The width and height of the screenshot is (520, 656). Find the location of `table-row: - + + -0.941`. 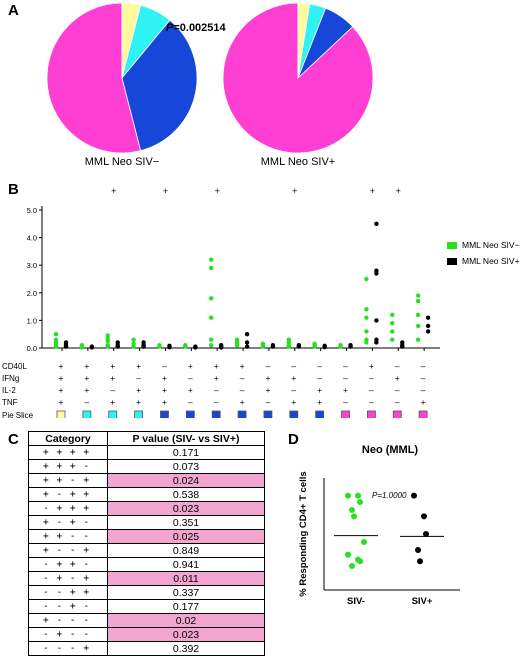

table-row: - + + -0.941 is located at coordinates (146, 564).